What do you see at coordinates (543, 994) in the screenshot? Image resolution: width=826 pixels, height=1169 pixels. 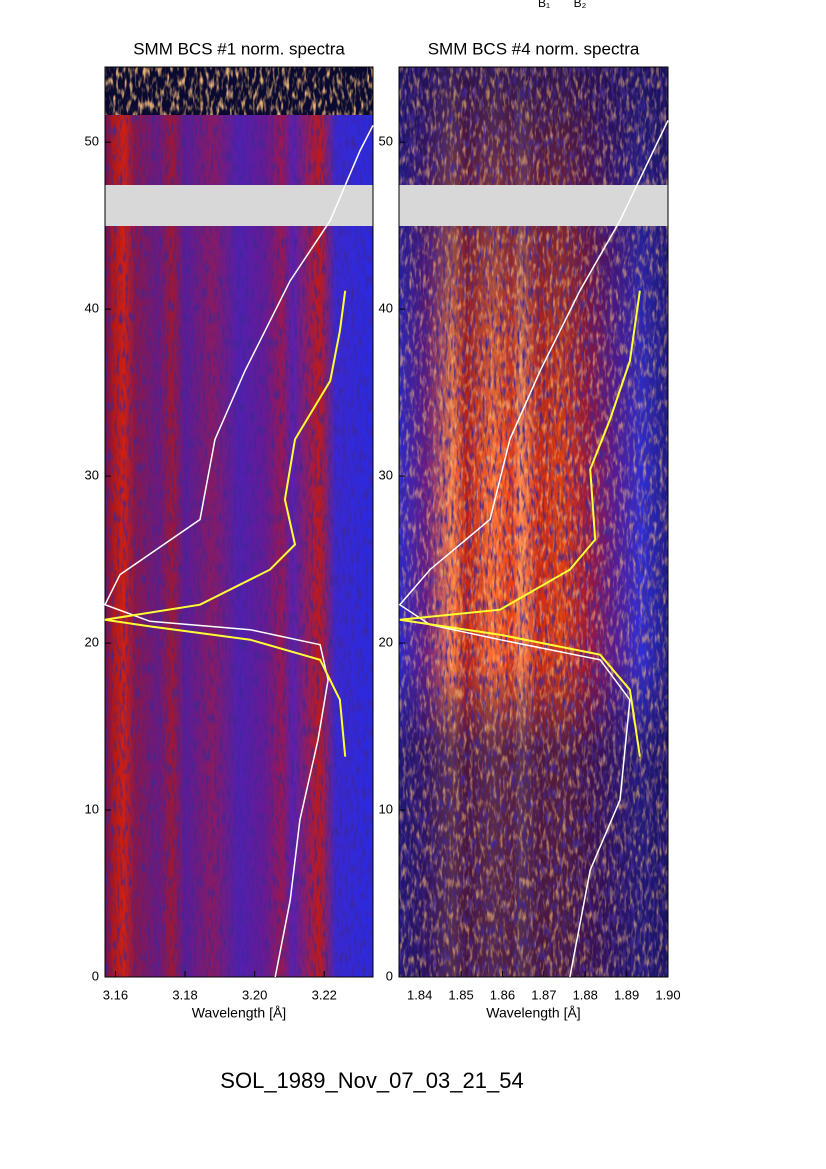 I see `x-tick-label: 1.87` at bounding box center [543, 994].